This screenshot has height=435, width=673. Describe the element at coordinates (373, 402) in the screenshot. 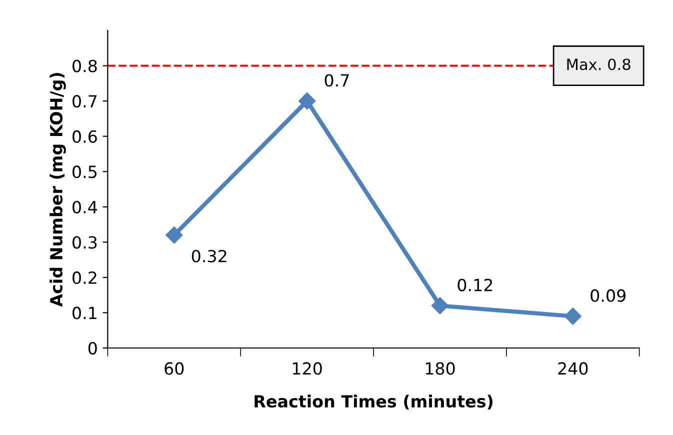

I see `x-axis-title: Reaction Times (minutes)` at that location.